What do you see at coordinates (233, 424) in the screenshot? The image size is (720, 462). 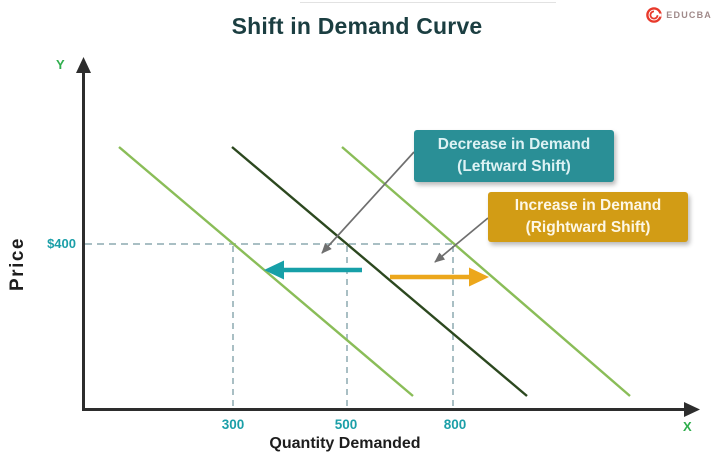 I see `x-tick-300: 300` at bounding box center [233, 424].